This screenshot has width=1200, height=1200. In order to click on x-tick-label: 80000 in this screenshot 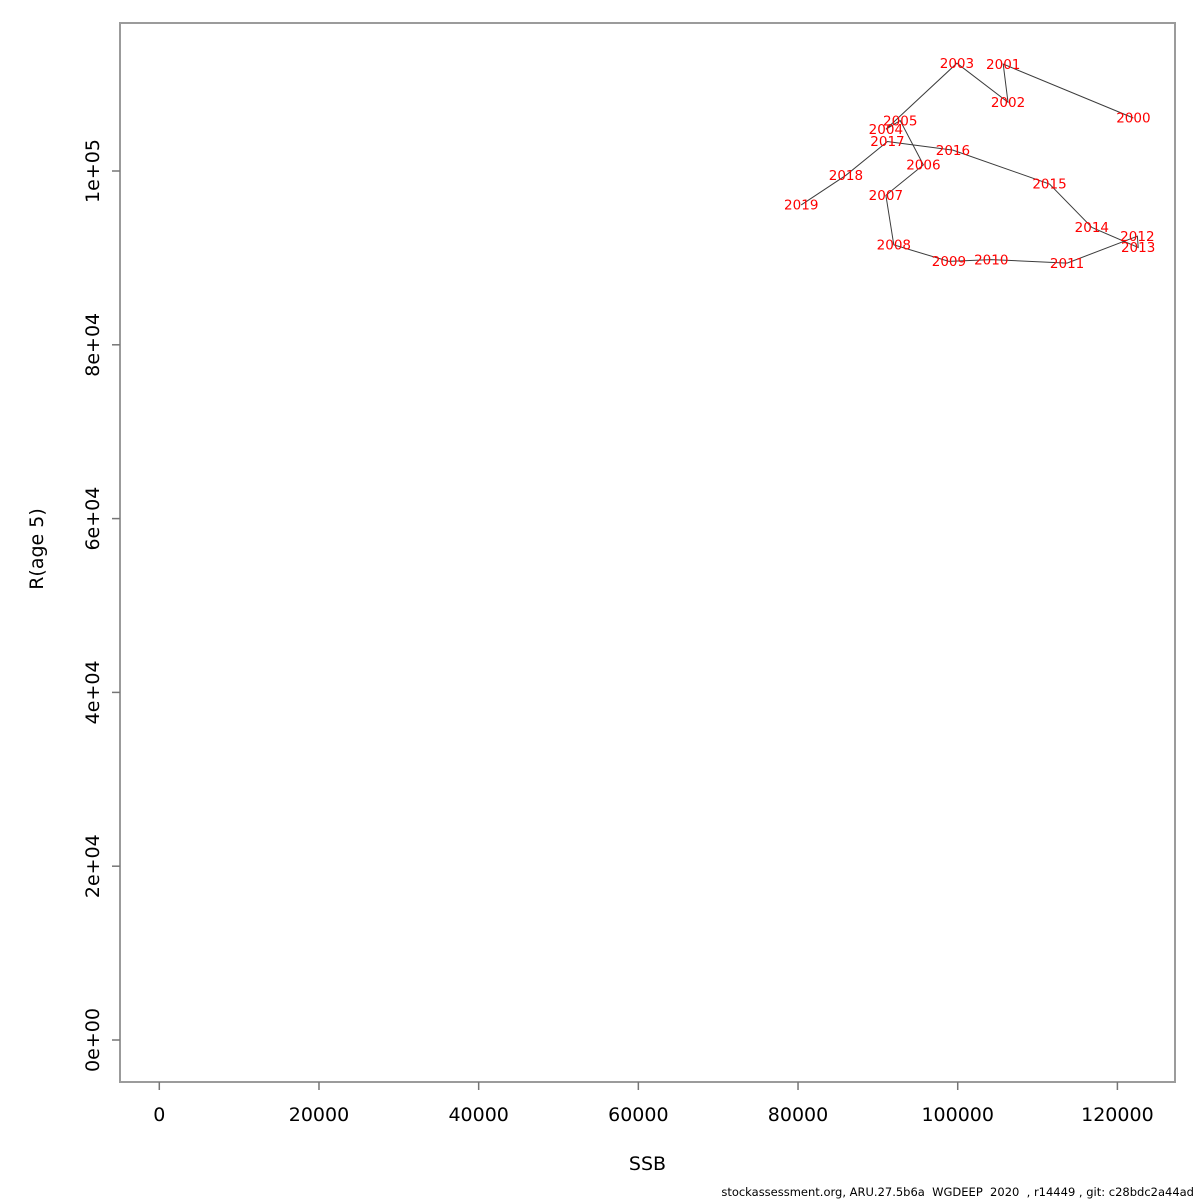, I will do `click(798, 1115)`.